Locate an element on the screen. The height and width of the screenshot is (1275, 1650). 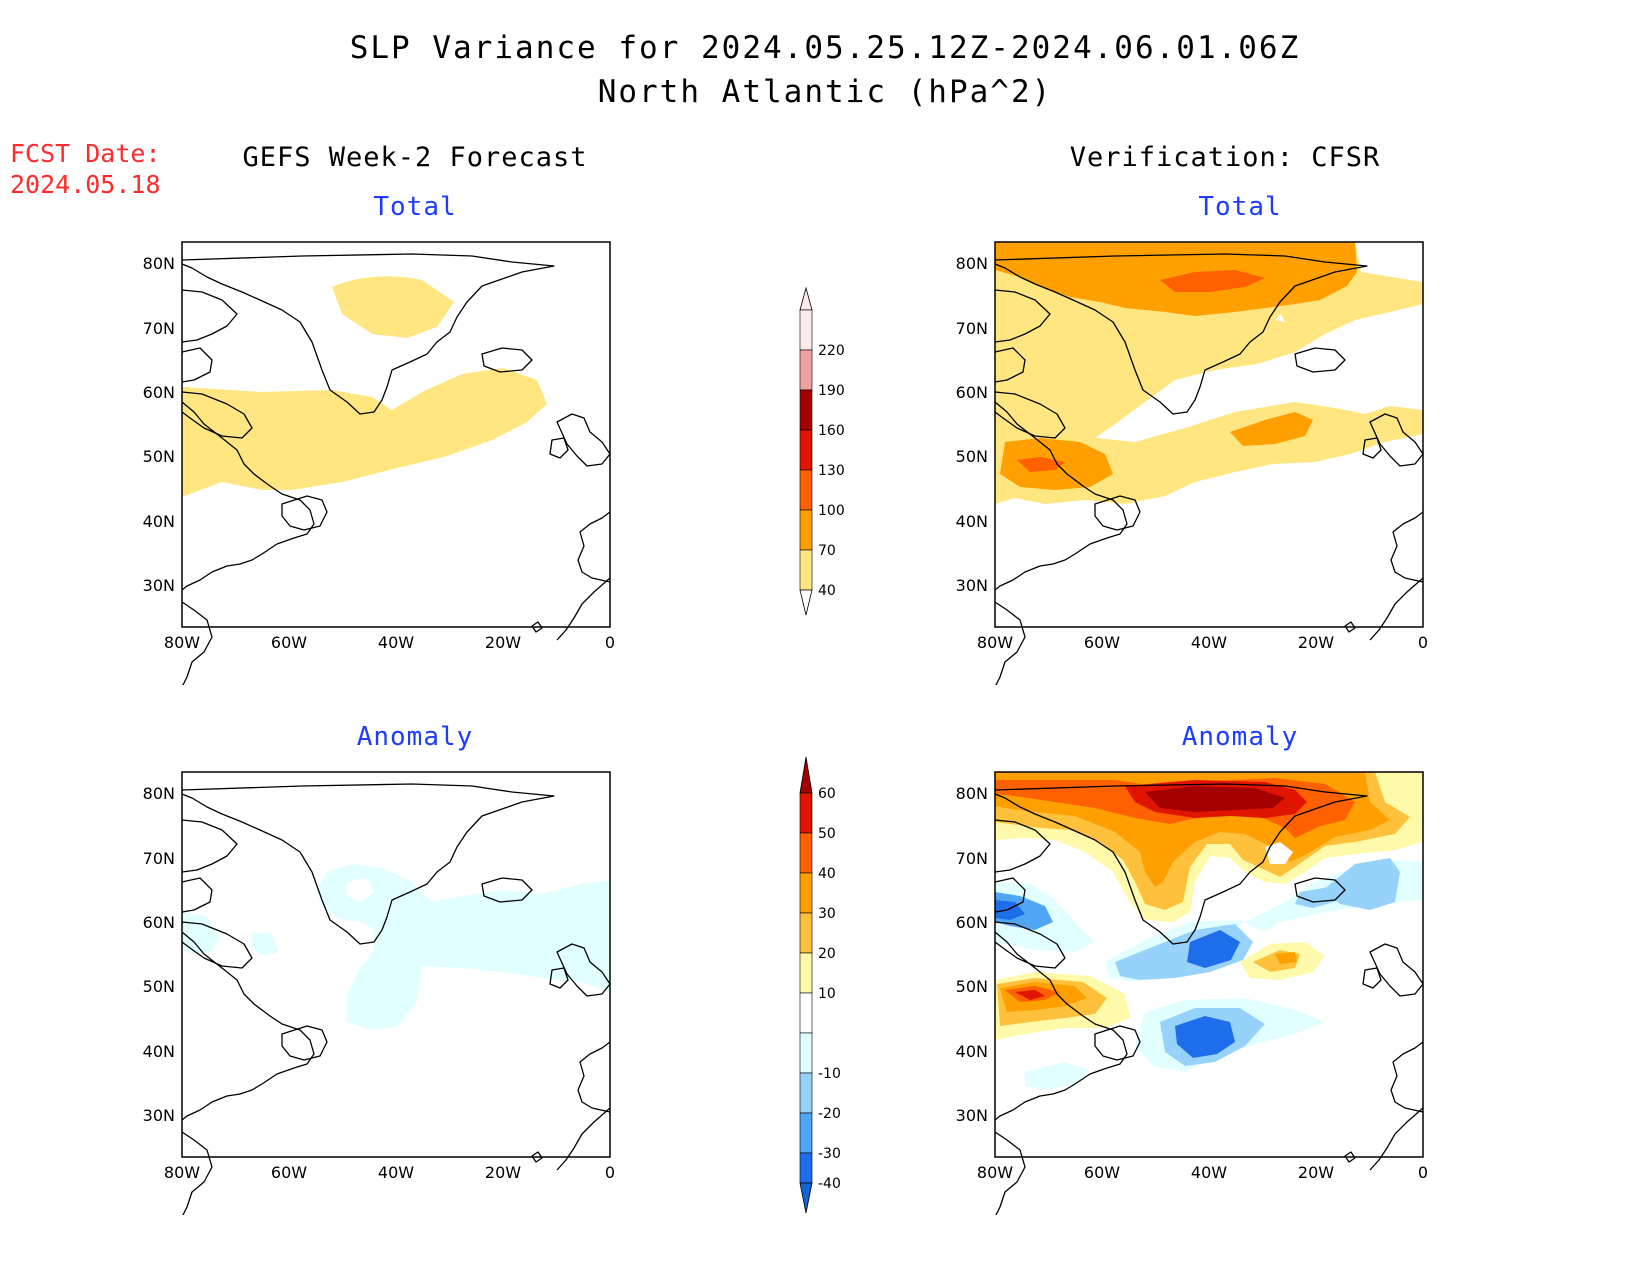
colorbar-label: 20 is located at coordinates (827, 954).